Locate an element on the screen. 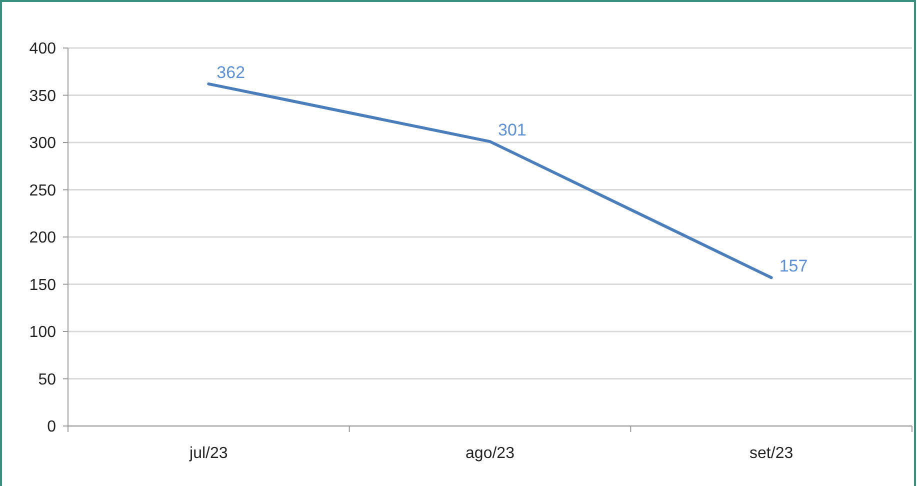  y-tick-label: 200 is located at coordinates (42, 238).